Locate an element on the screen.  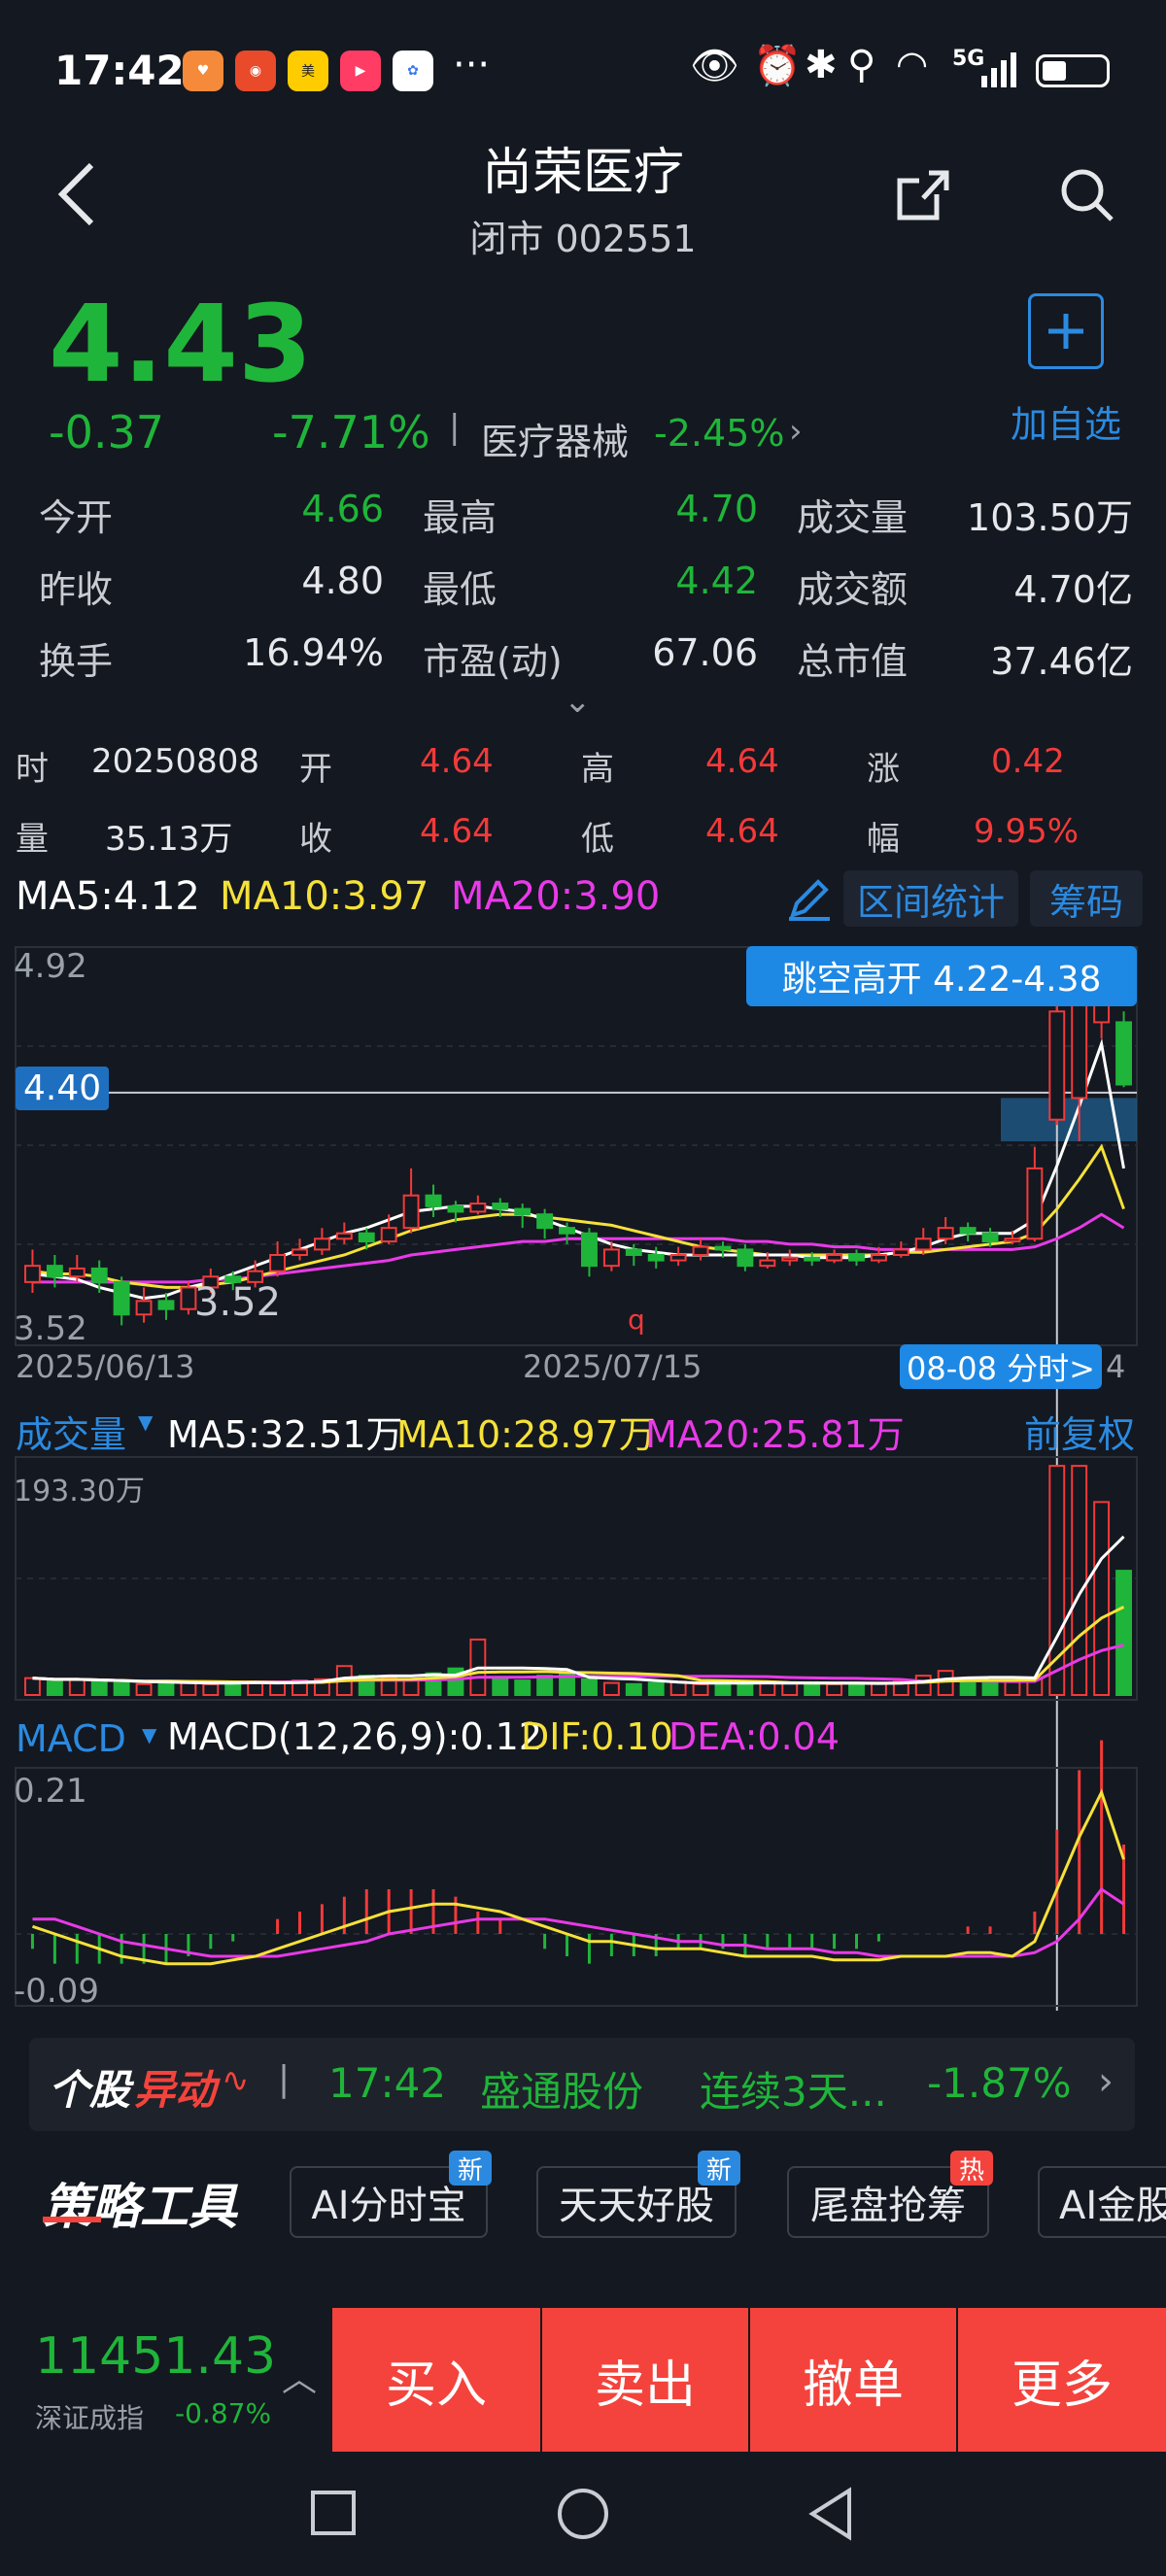
stat-value: 103.50万 is located at coordinates (1050, 517).